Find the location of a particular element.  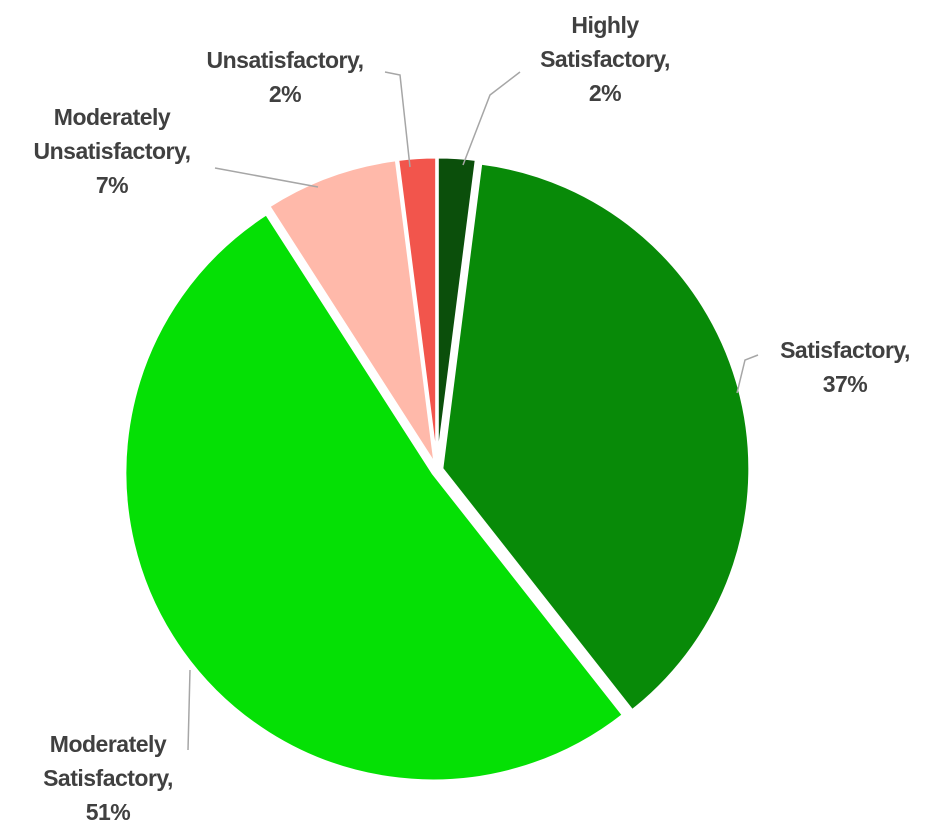

data-label: Moderately Satisfactory, 51% is located at coordinates (108, 778).